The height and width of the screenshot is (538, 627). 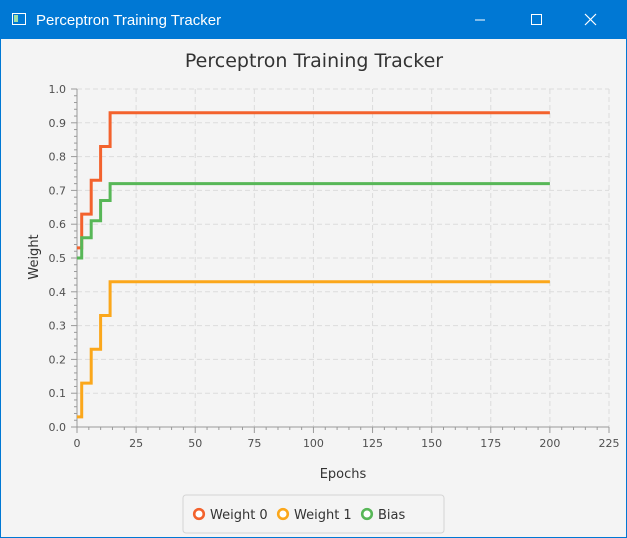 What do you see at coordinates (58, 427) in the screenshot?
I see `y-tick-label: 0.0` at bounding box center [58, 427].